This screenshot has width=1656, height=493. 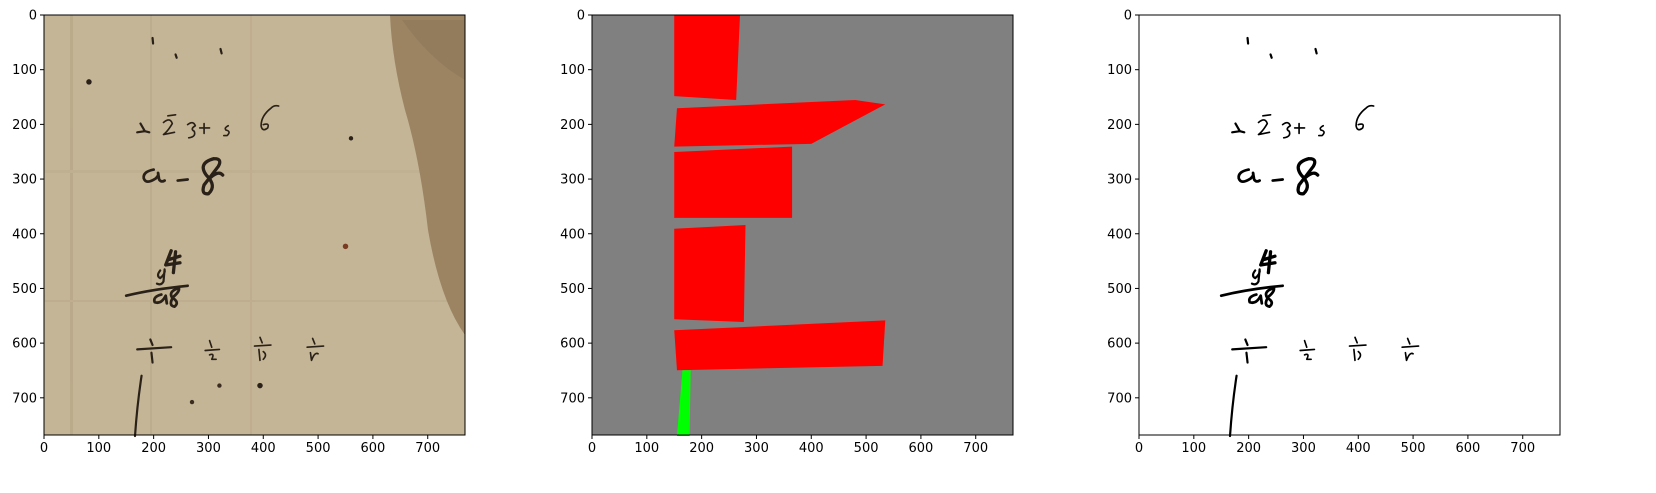 What do you see at coordinates (780, 226) in the screenshot?
I see `panel-mask-regions` at bounding box center [780, 226].